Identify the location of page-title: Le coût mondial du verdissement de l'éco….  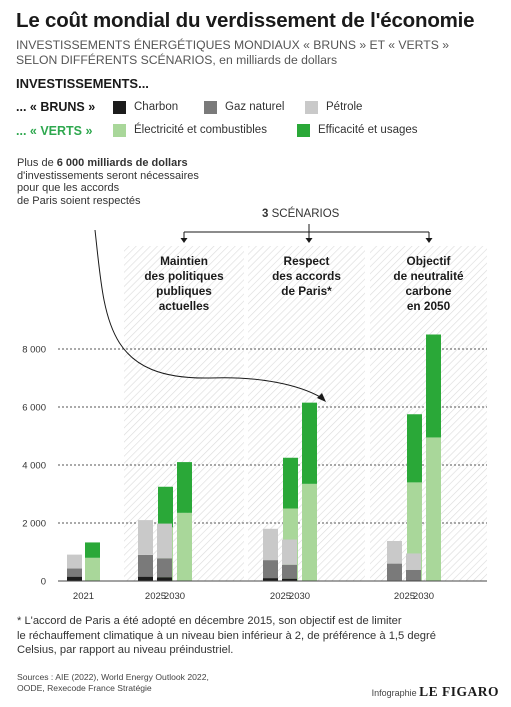
(245, 20).